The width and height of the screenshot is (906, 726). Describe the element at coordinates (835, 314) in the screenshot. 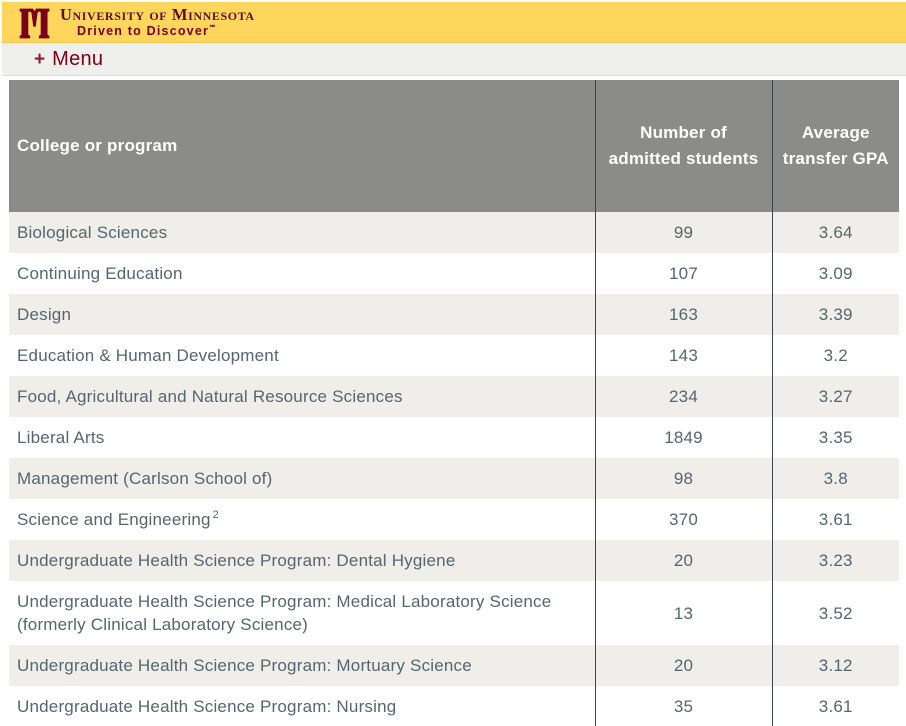

I see `gpa-cell: 3.39` at that location.